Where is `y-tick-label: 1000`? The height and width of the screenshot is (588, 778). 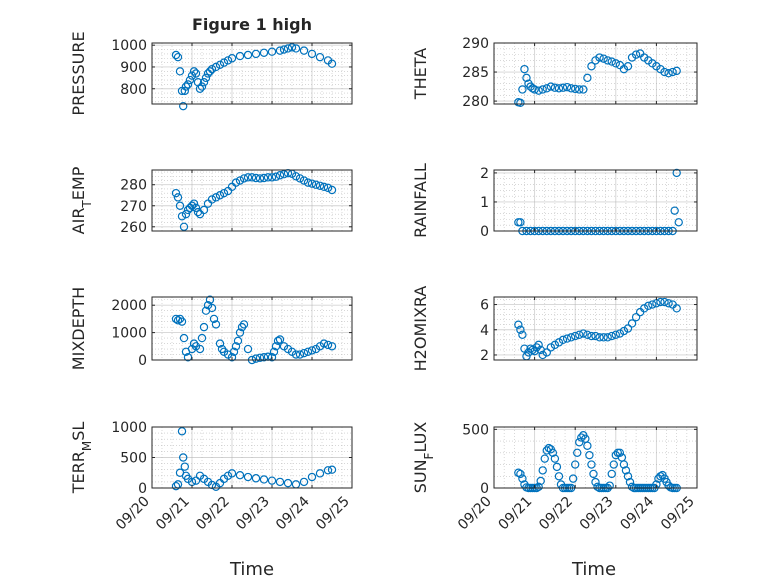
y-tick-label: 1000 is located at coordinates (129, 334).